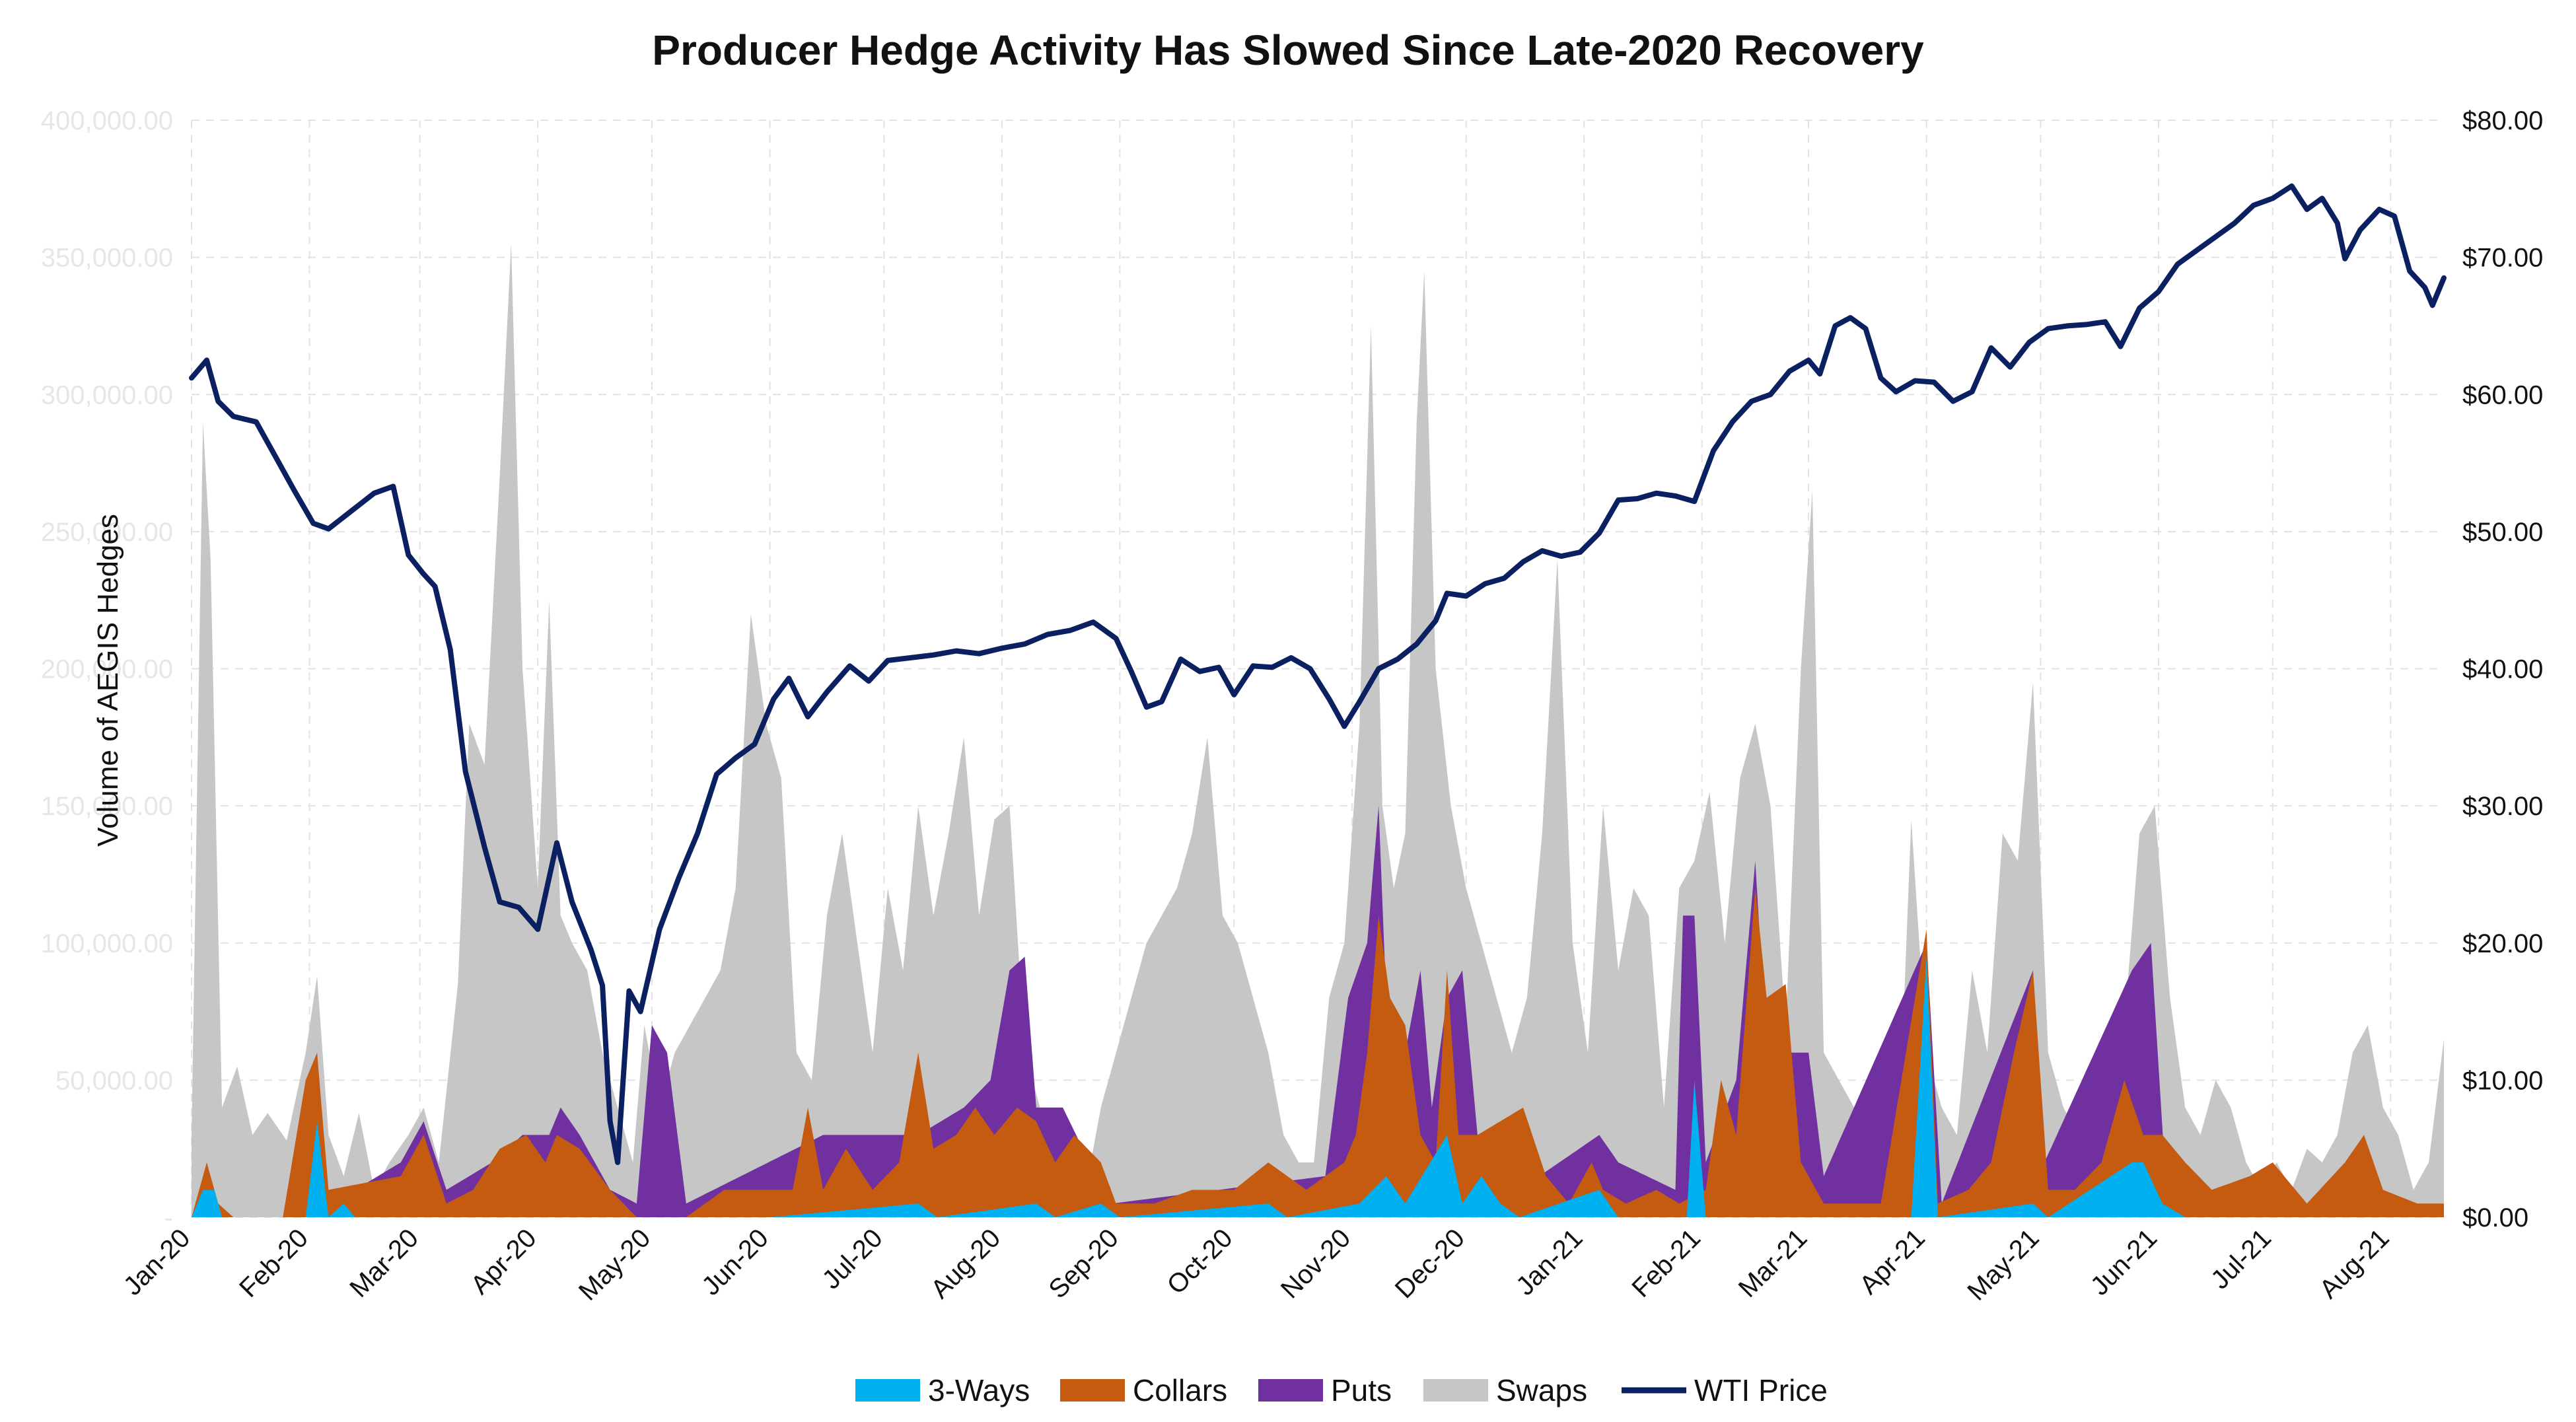 This screenshot has width=2576, height=1422. I want to click on y-tick-label: 50,000.00, so click(114, 1080).